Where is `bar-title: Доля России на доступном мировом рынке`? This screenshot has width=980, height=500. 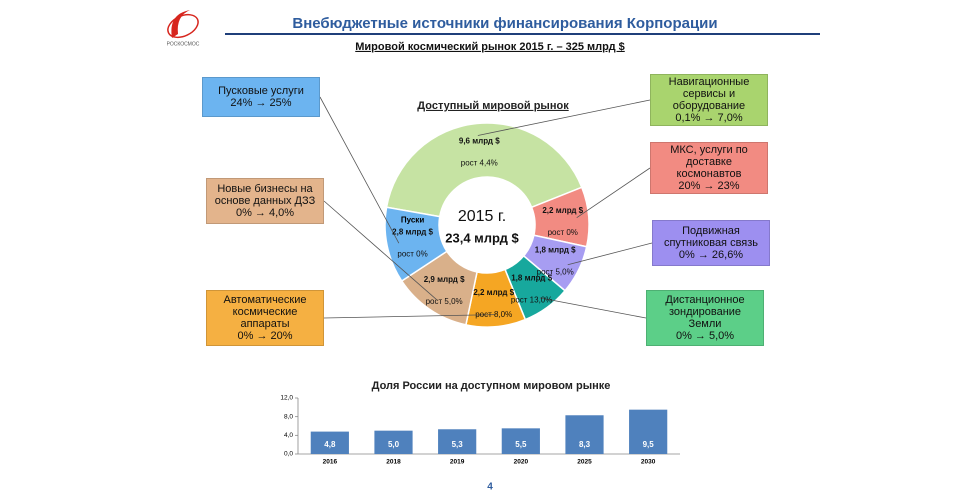 bar-title: Доля России на доступном мировом рынке is located at coordinates (491, 386).